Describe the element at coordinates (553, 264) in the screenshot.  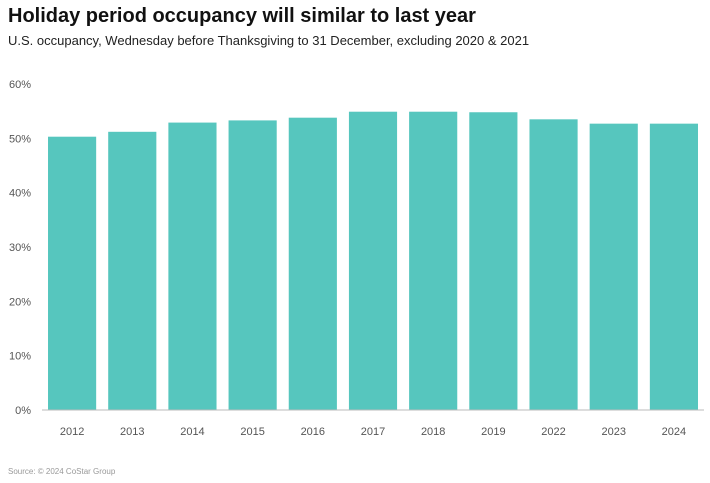
I see `bar-2022` at that location.